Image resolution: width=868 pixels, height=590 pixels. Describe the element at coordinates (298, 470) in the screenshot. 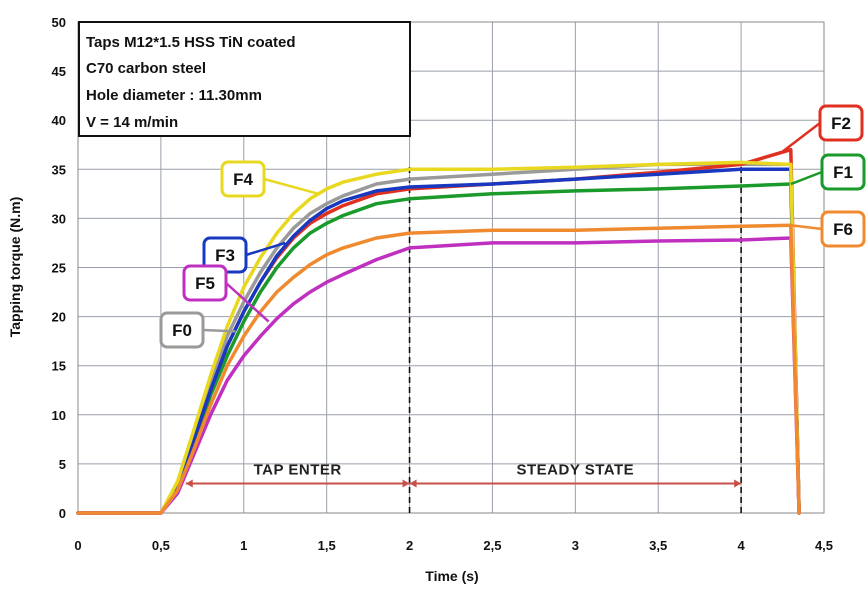

I see `phase-label: TAP ENTER` at that location.